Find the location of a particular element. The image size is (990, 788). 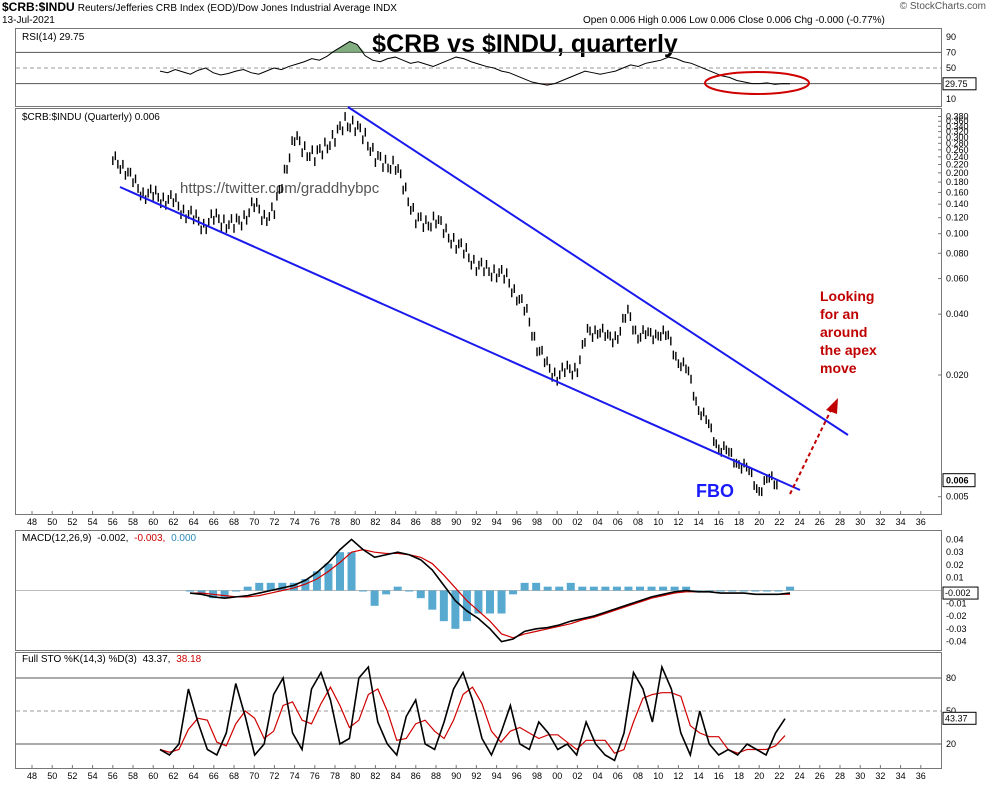

rsi-plot: 907050301029.75 is located at coordinates (496, 68).